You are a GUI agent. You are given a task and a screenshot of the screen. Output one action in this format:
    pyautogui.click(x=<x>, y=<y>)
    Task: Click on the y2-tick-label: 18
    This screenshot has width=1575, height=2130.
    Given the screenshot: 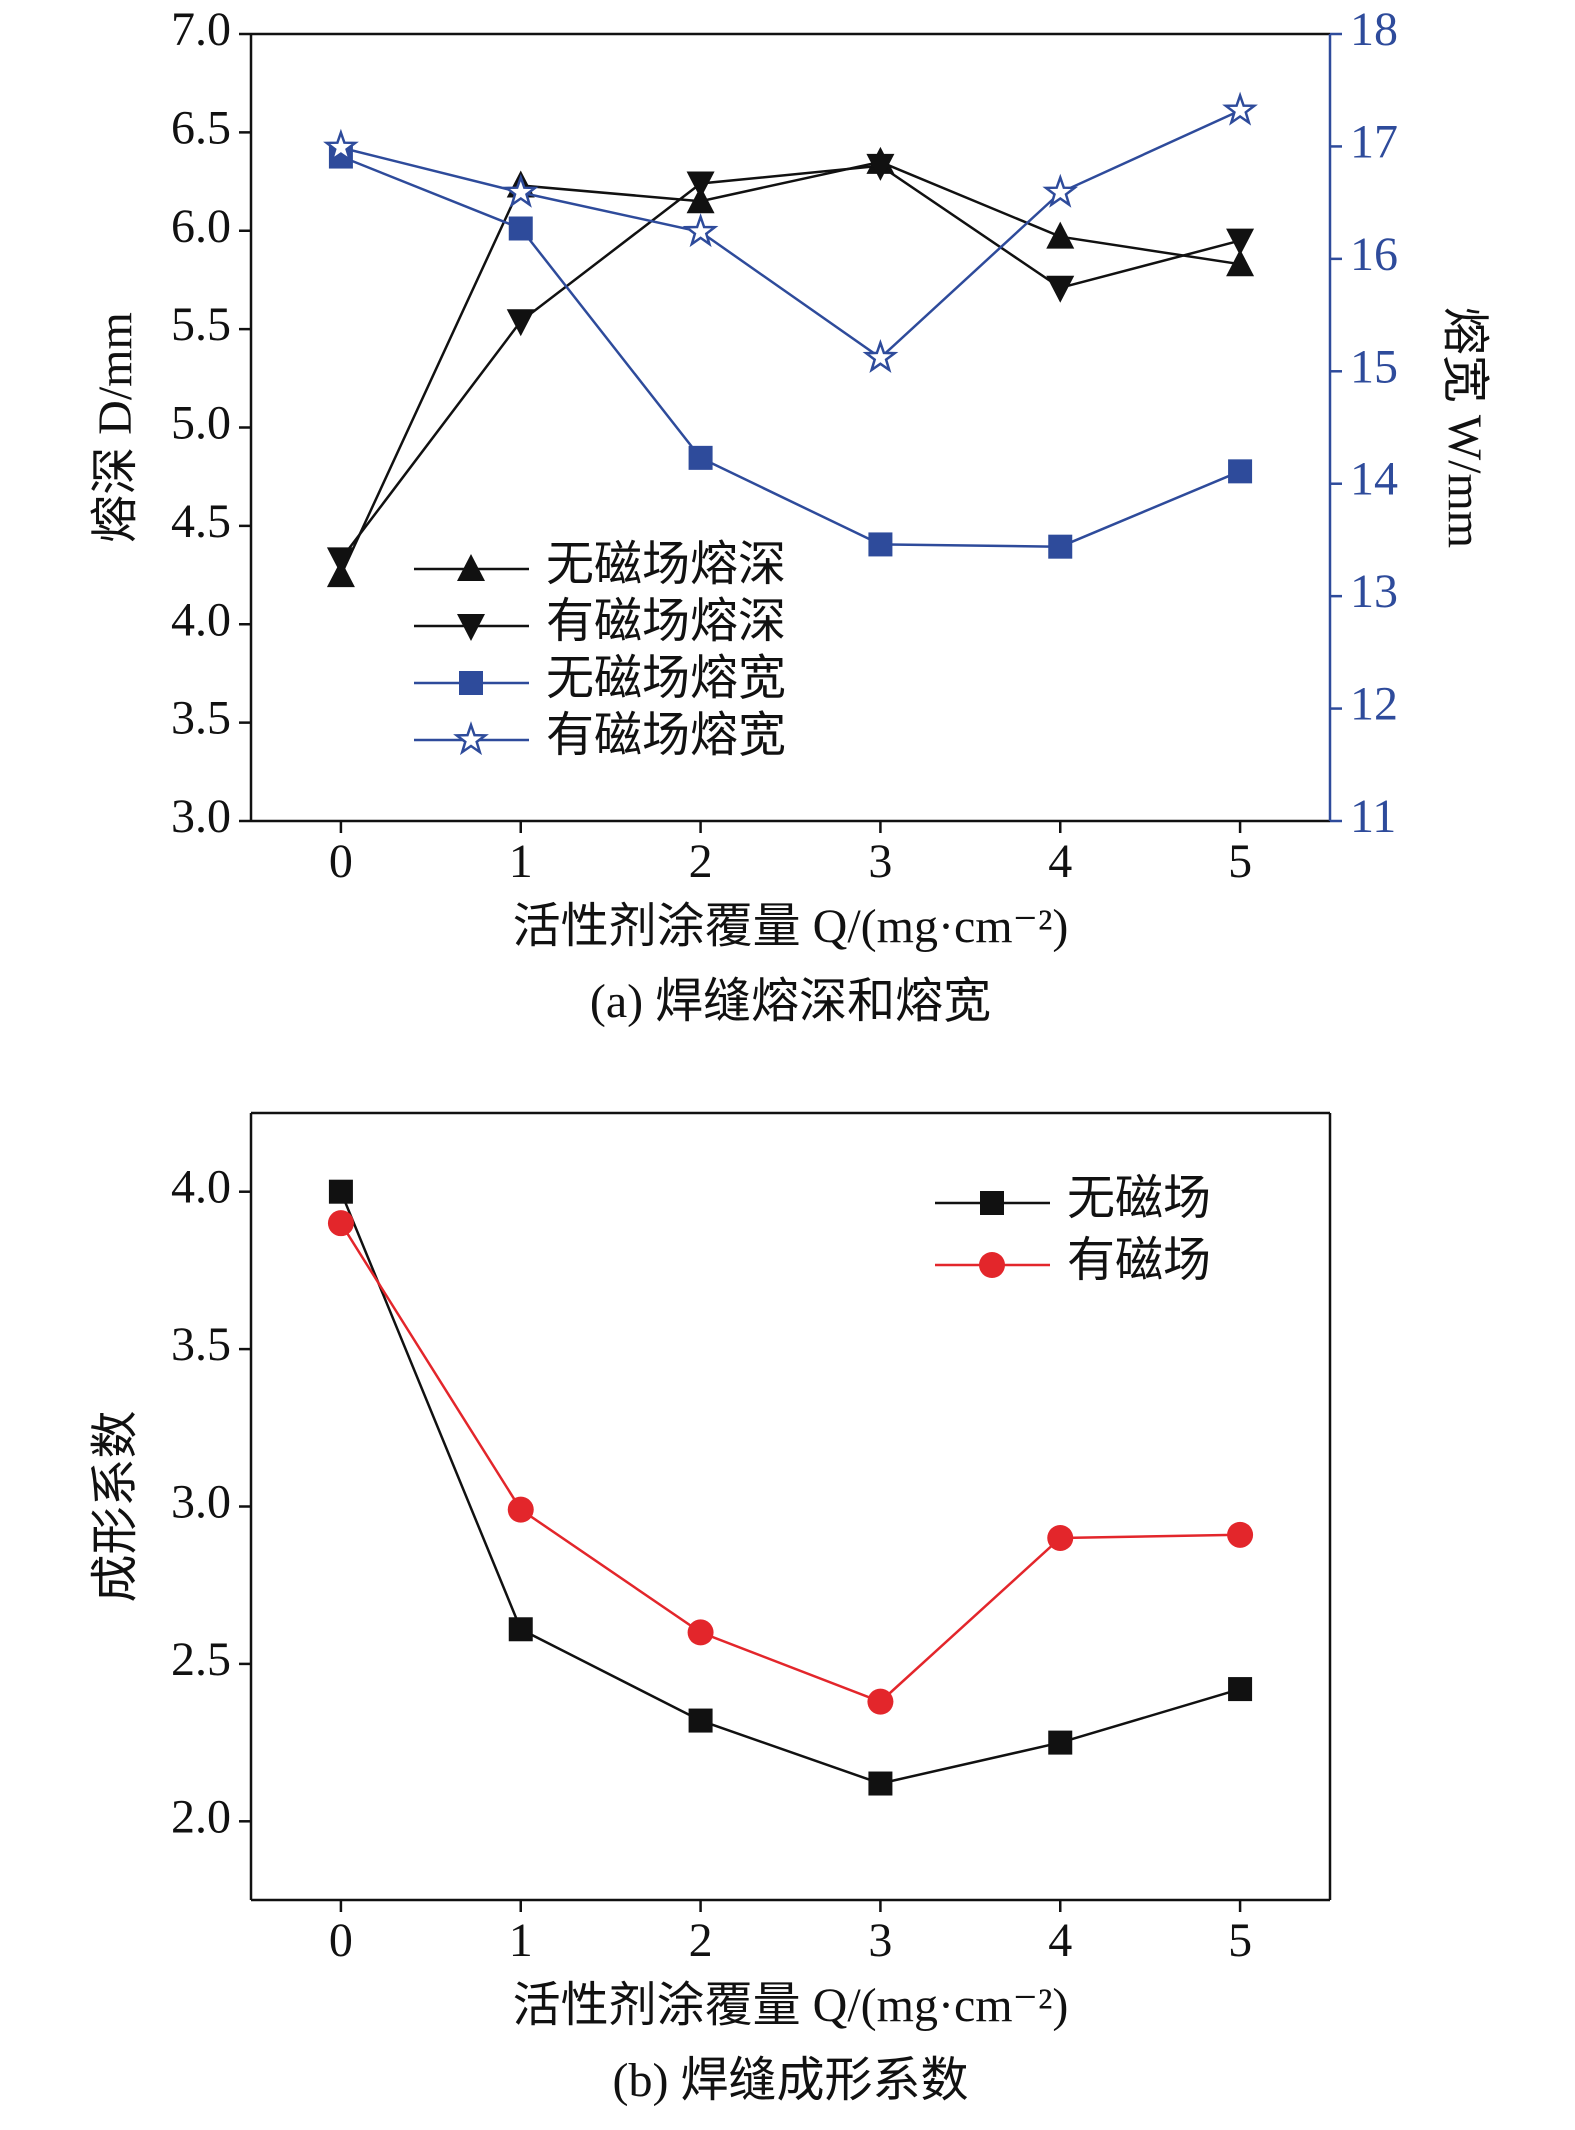 What is the action you would take?
    pyautogui.click(x=1374, y=29)
    